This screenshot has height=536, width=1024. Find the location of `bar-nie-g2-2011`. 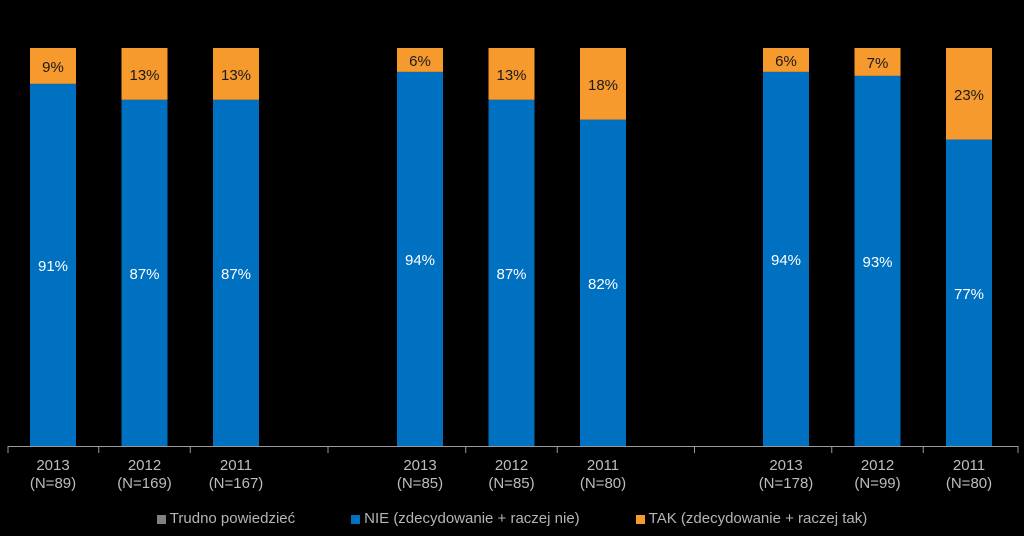

bar-nie-g2-2011 is located at coordinates (603, 282).